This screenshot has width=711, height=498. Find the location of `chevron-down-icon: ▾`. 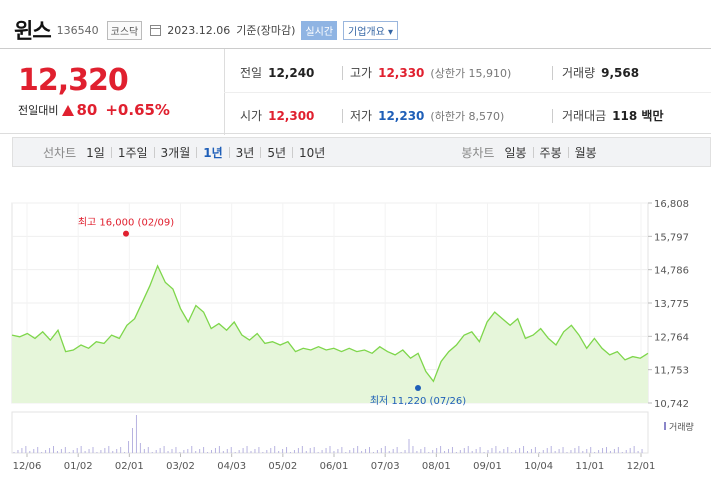

chevron-down-icon: ▾ is located at coordinates (391, 32).